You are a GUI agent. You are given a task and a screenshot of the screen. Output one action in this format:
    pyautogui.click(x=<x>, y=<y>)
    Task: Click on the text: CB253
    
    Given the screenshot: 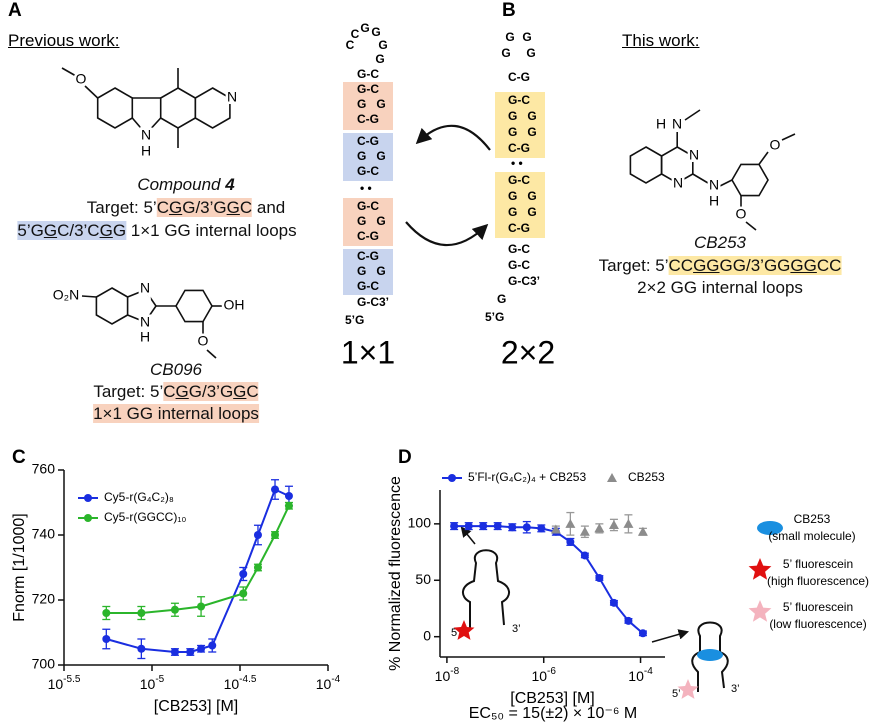 What is the action you would take?
    pyautogui.click(x=812, y=519)
    